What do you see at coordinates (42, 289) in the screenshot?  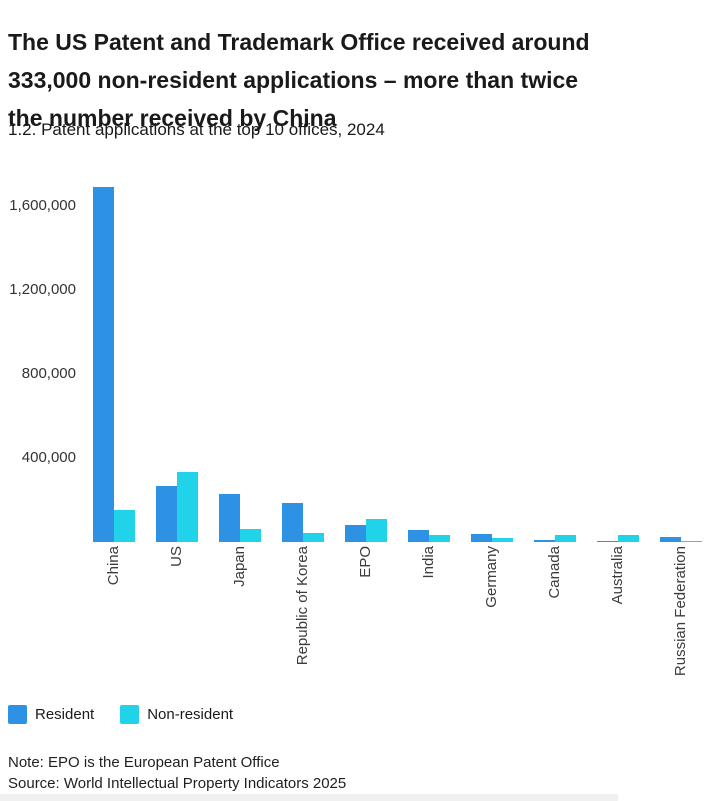 I see `y-tick-label: 1,200,000` at bounding box center [42, 289].